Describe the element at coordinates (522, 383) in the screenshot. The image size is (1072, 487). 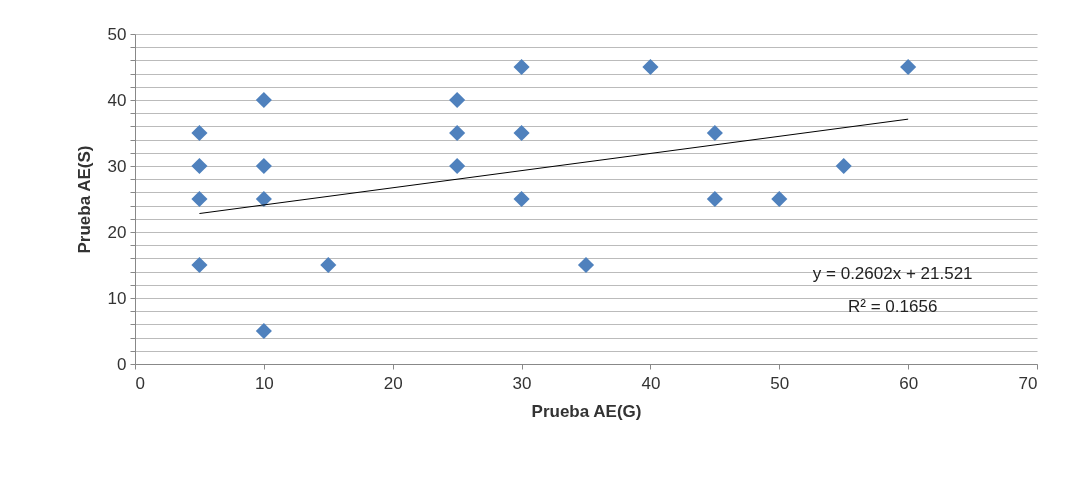
I see `x-tick-label: 30` at that location.